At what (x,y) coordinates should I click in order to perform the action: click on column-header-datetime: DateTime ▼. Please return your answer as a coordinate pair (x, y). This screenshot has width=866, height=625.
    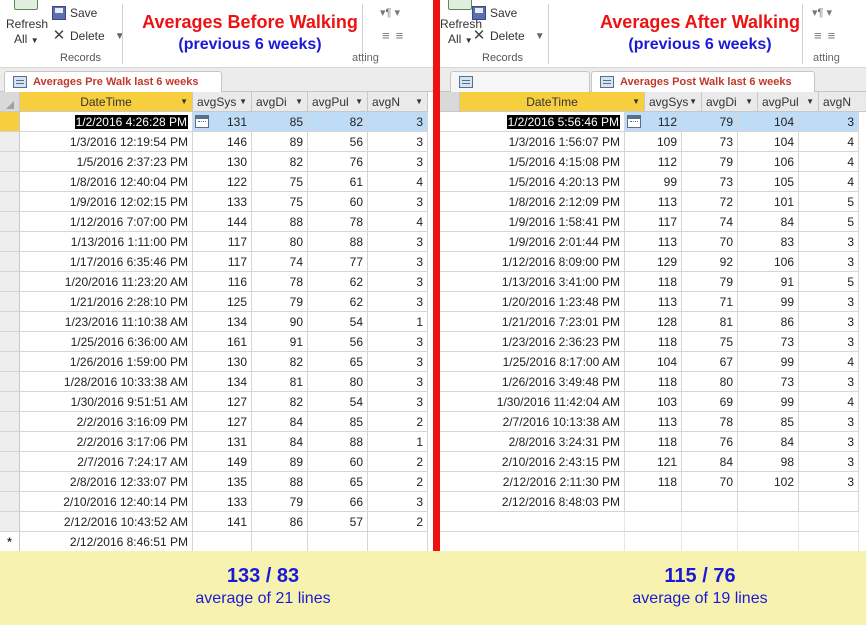
    Looking at the image, I should click on (552, 102).